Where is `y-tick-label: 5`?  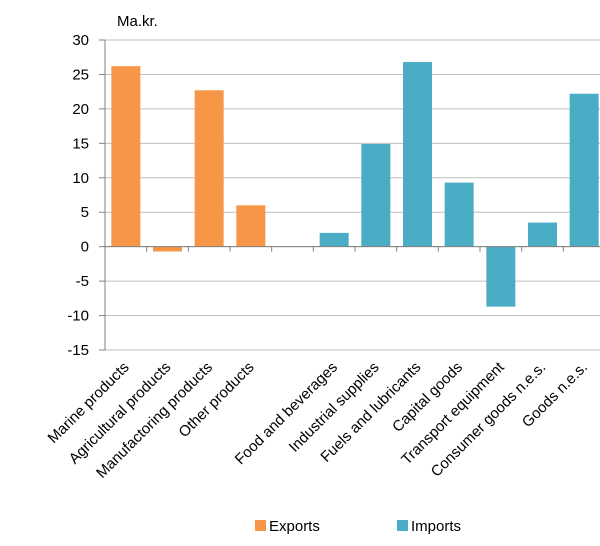
y-tick-label: 5 is located at coordinates (85, 212).